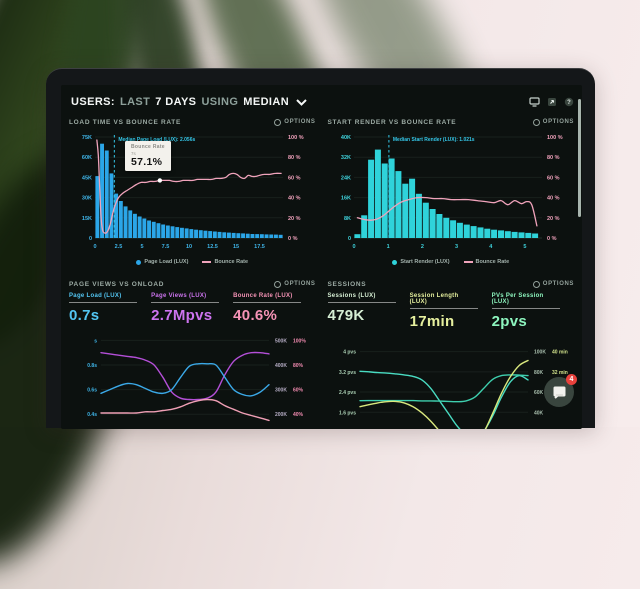 Image resolution: width=640 pixels, height=589 pixels. What do you see at coordinates (110, 309) in the screenshot?
I see `metric-page-load: Page Load (LUX) 0.7s` at bounding box center [110, 309].